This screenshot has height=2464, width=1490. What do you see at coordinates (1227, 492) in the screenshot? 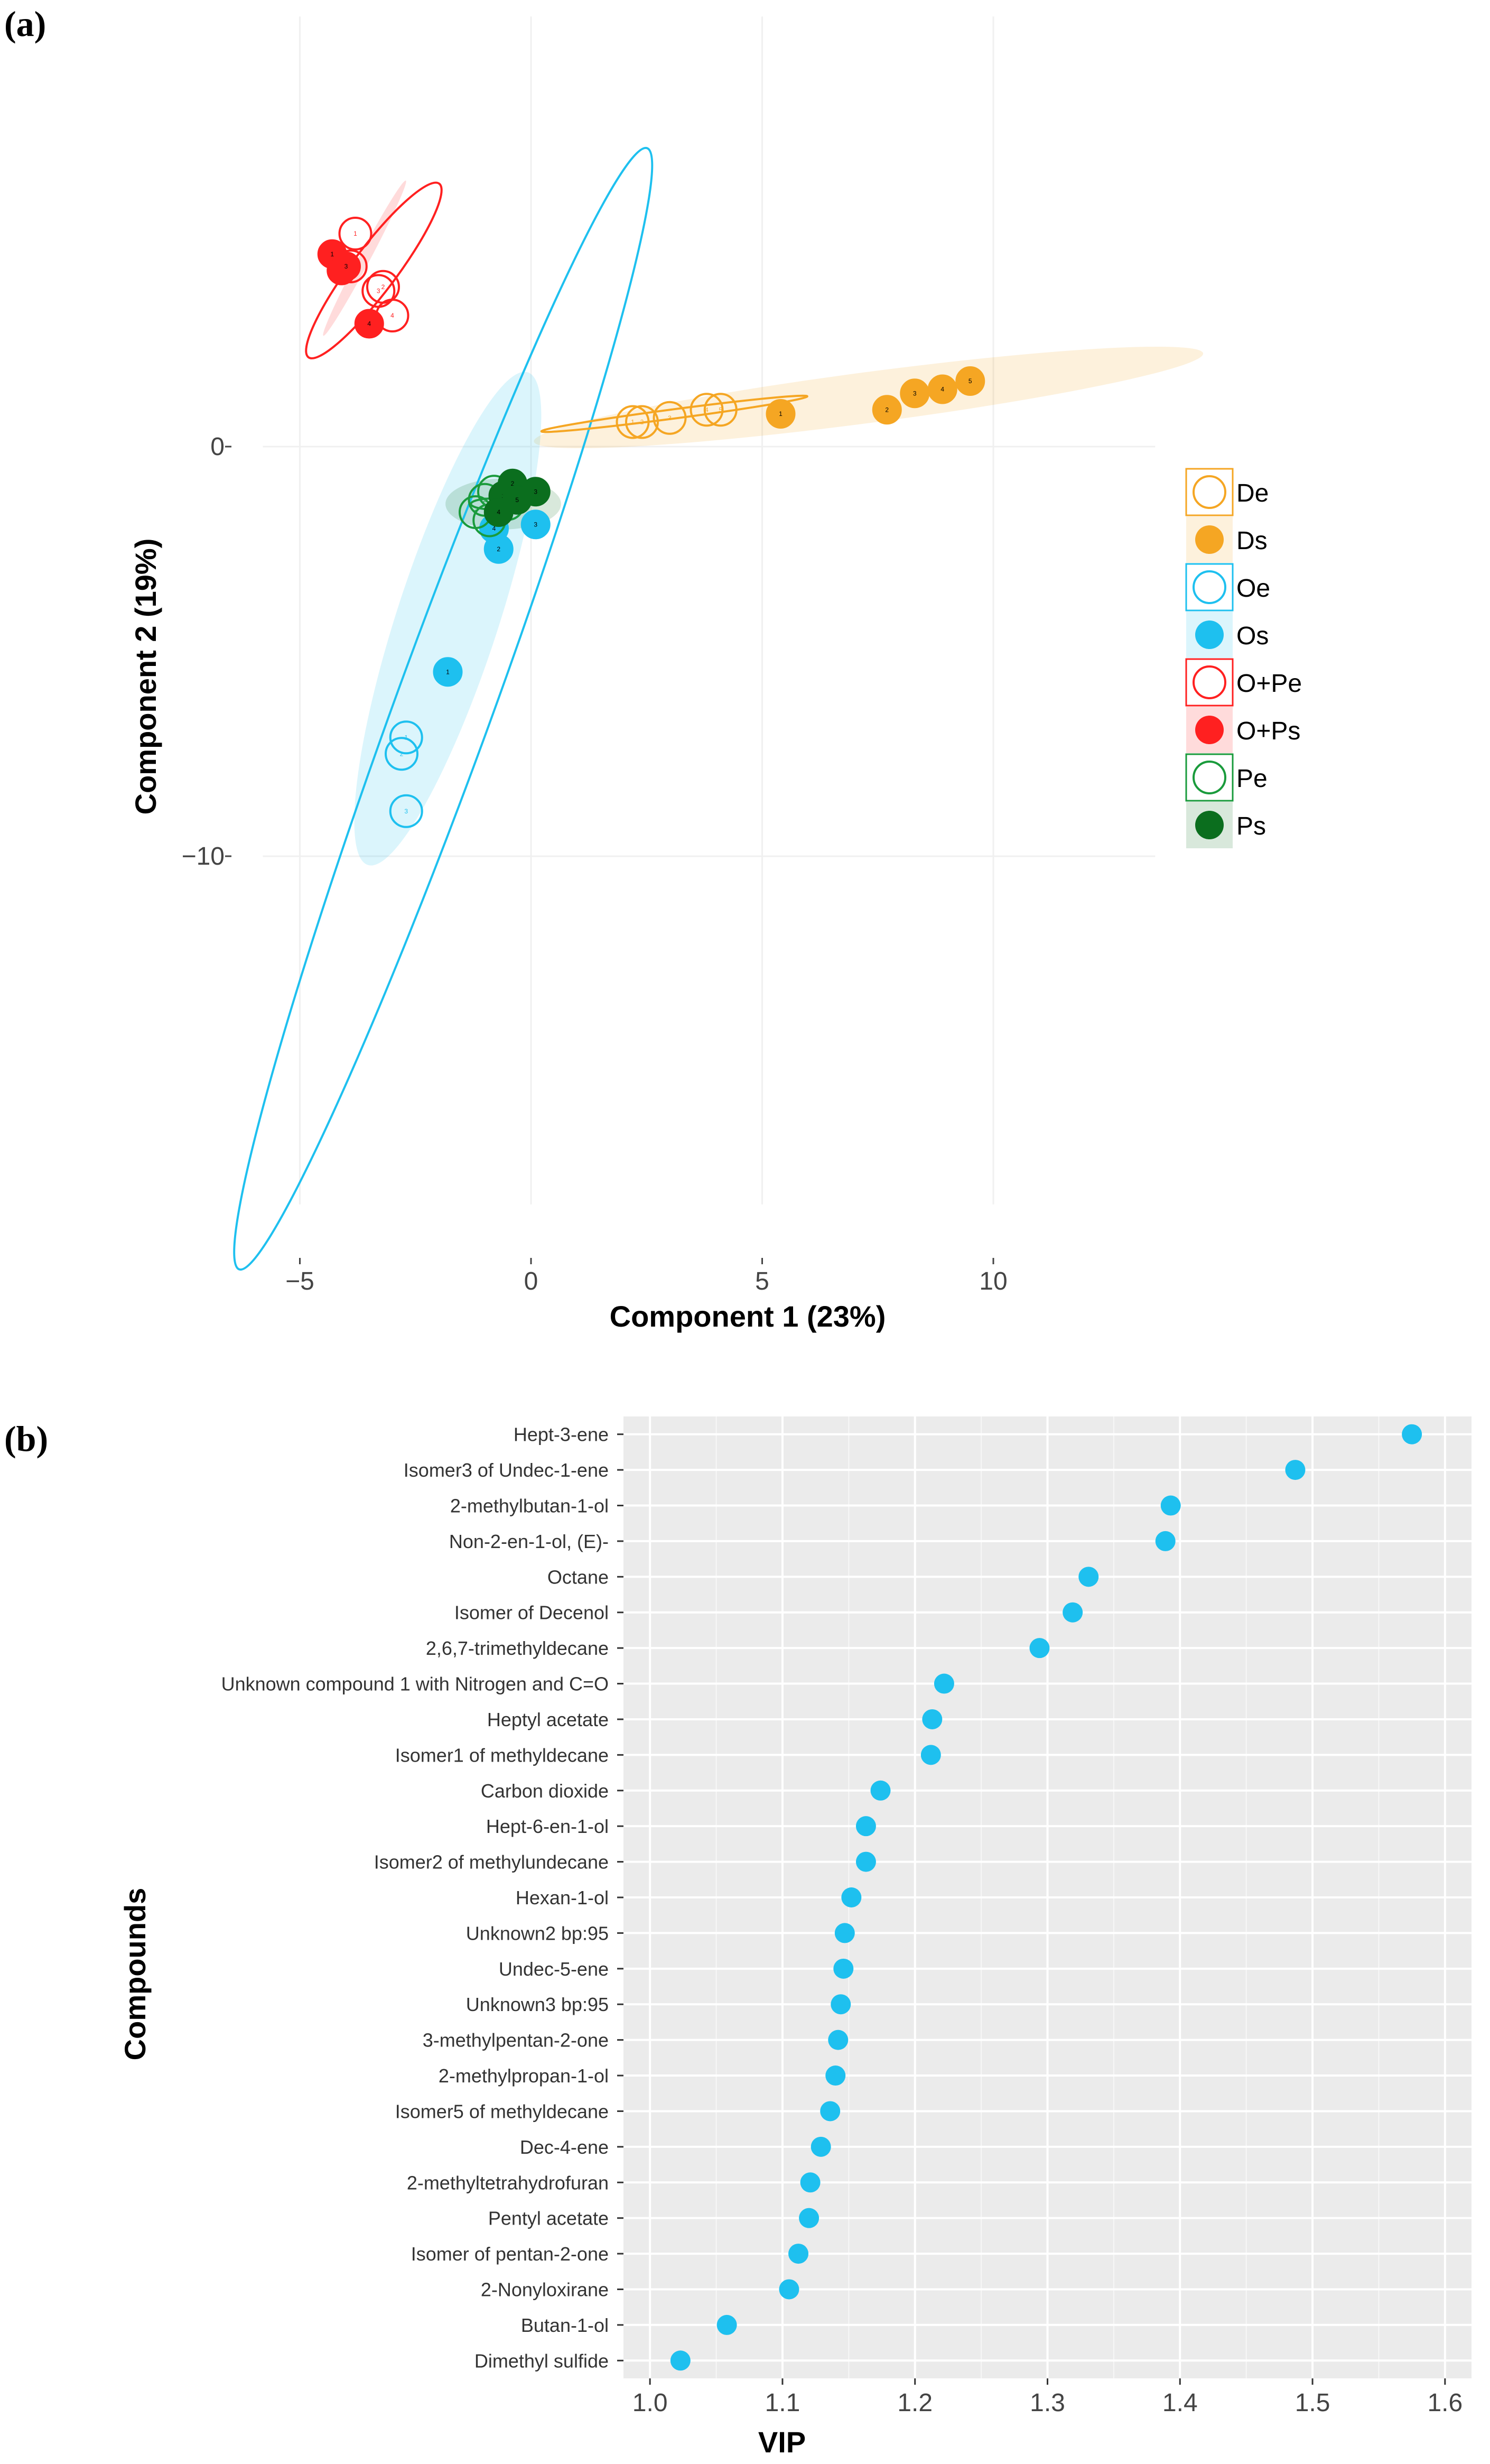
I see `legend-item-de: De` at bounding box center [1227, 492].